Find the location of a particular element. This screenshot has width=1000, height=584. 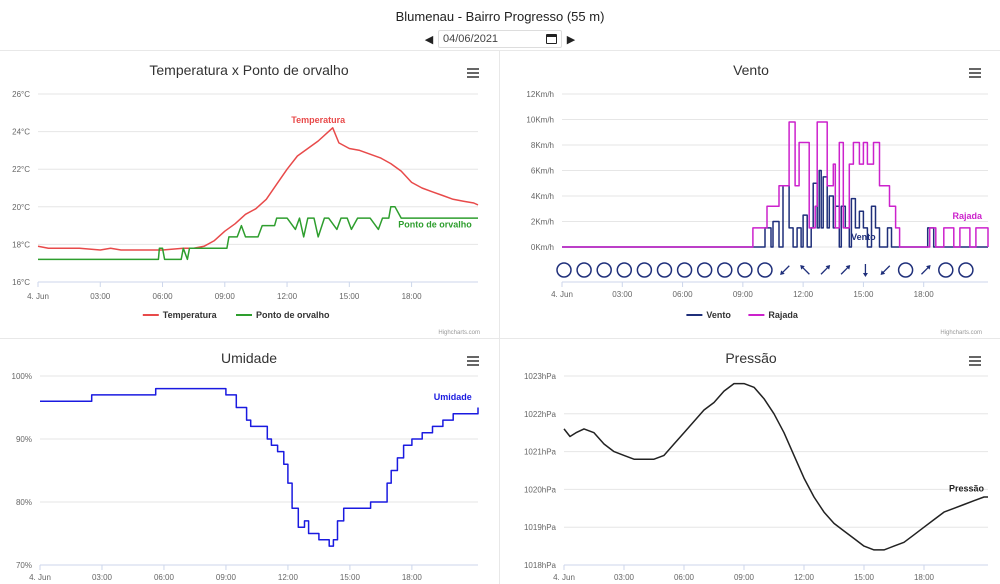

y-tick-label: 1022hPa is located at coordinates (540, 414).